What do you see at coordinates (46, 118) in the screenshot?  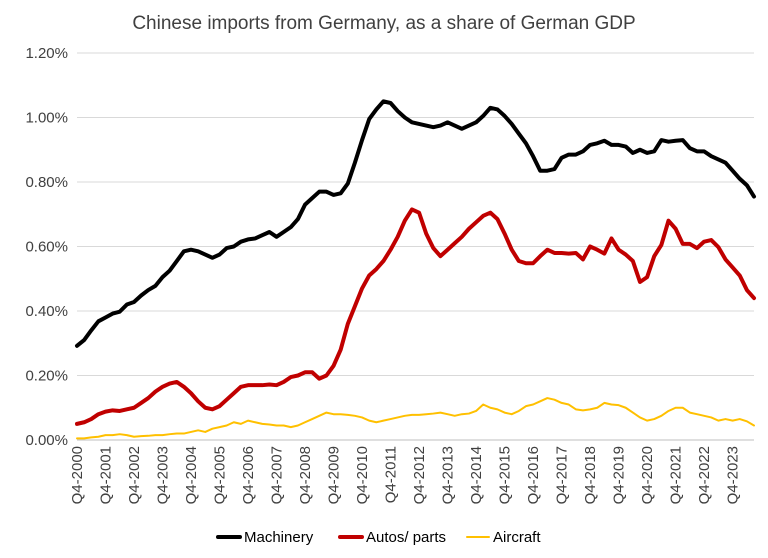 I see `y-tick-label: 1.00%` at bounding box center [46, 118].